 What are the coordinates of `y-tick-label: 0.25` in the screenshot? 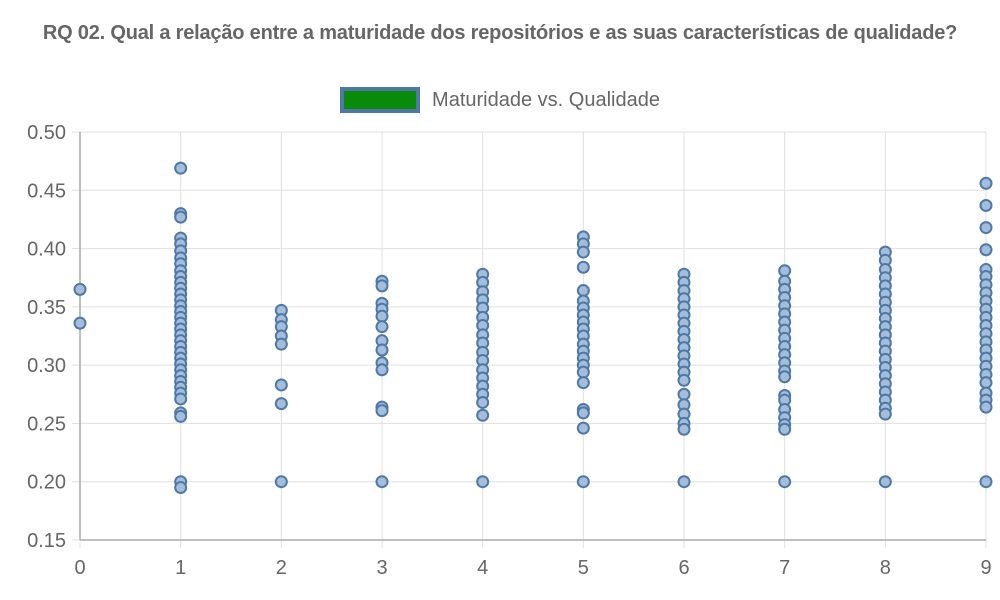 It's located at (46, 424).